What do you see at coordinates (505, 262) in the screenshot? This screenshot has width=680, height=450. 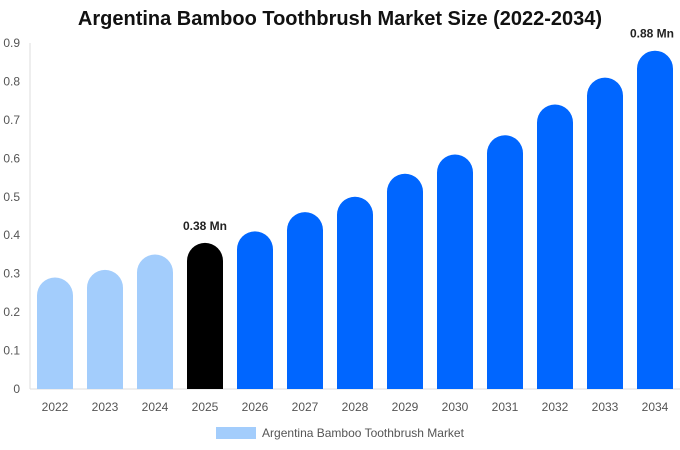 I see `bar-2031` at bounding box center [505, 262].